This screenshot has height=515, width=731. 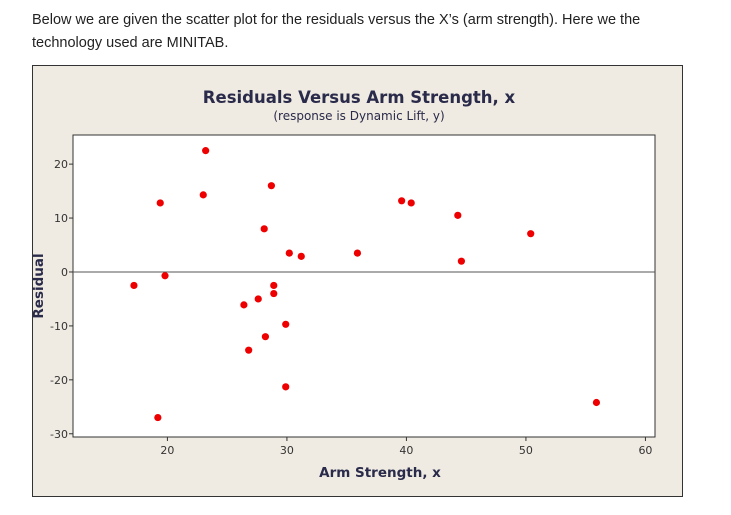 I want to click on x-tick-label: 20, so click(x=167, y=450).